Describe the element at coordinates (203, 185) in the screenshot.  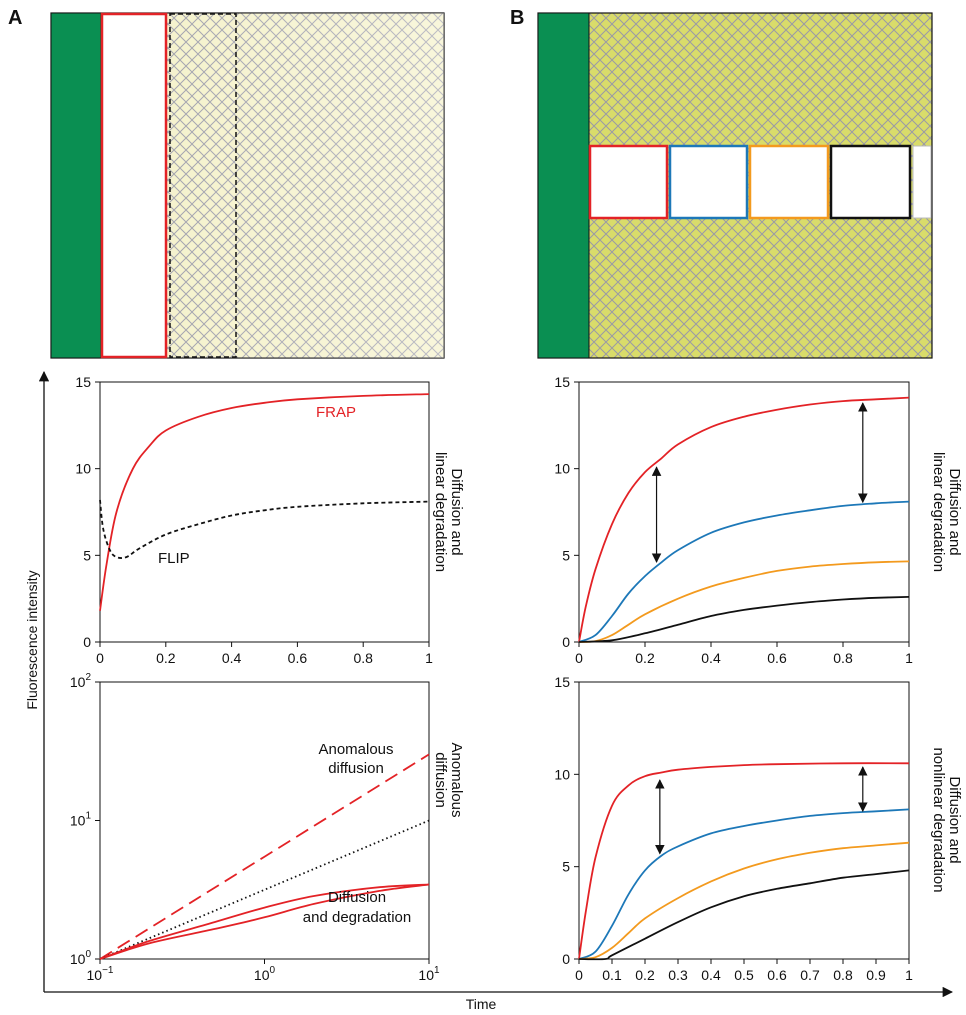
I see `schematic-a-flip-region` at that location.